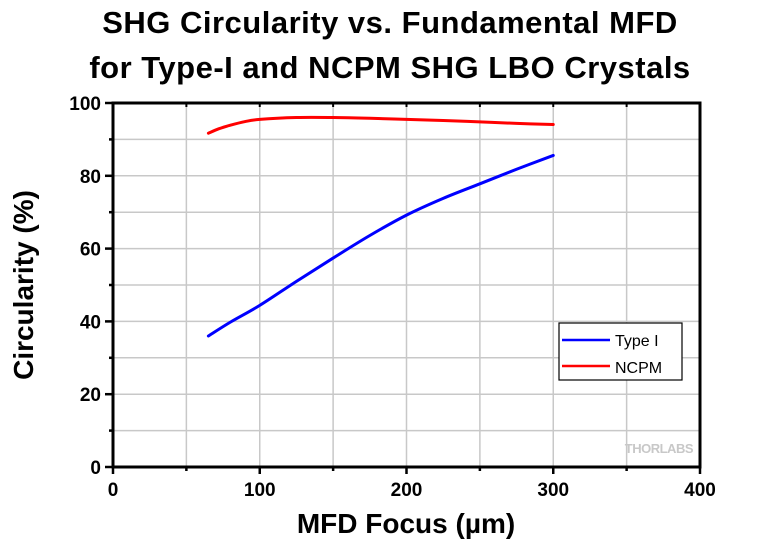 This screenshot has width=780, height=543. I want to click on x-tick-label: 300, so click(553, 490).